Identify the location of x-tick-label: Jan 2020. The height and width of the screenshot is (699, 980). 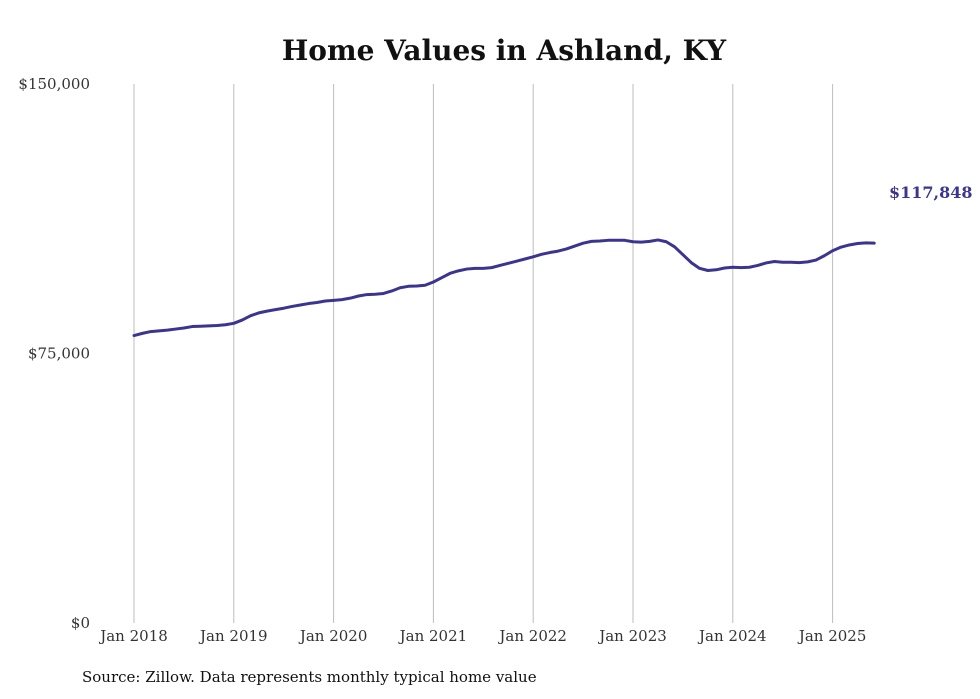
(333, 636).